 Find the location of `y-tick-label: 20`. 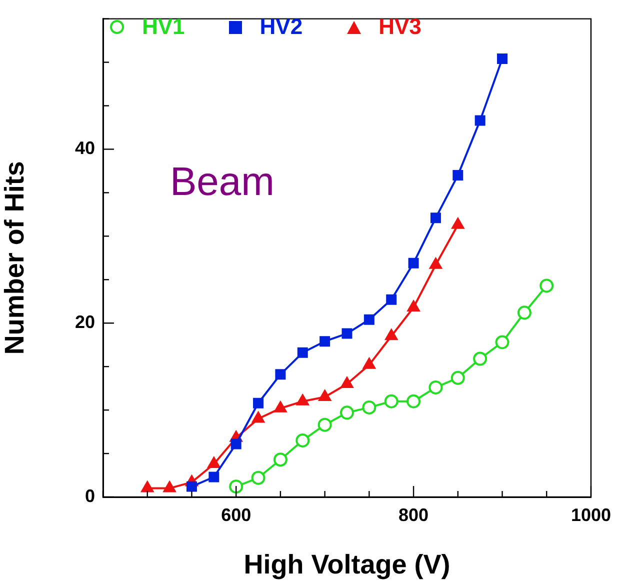

y-tick-label: 20 is located at coordinates (84, 322).